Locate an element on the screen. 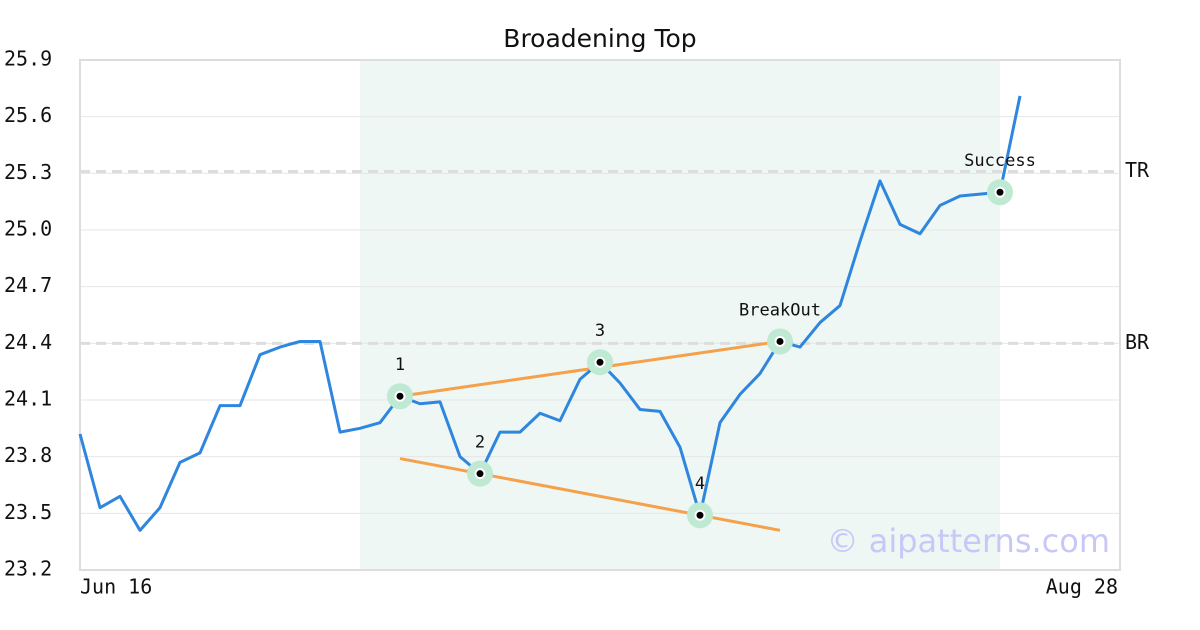 This screenshot has width=1200, height=630. y-tick-label: 24.4 is located at coordinates (28, 342).